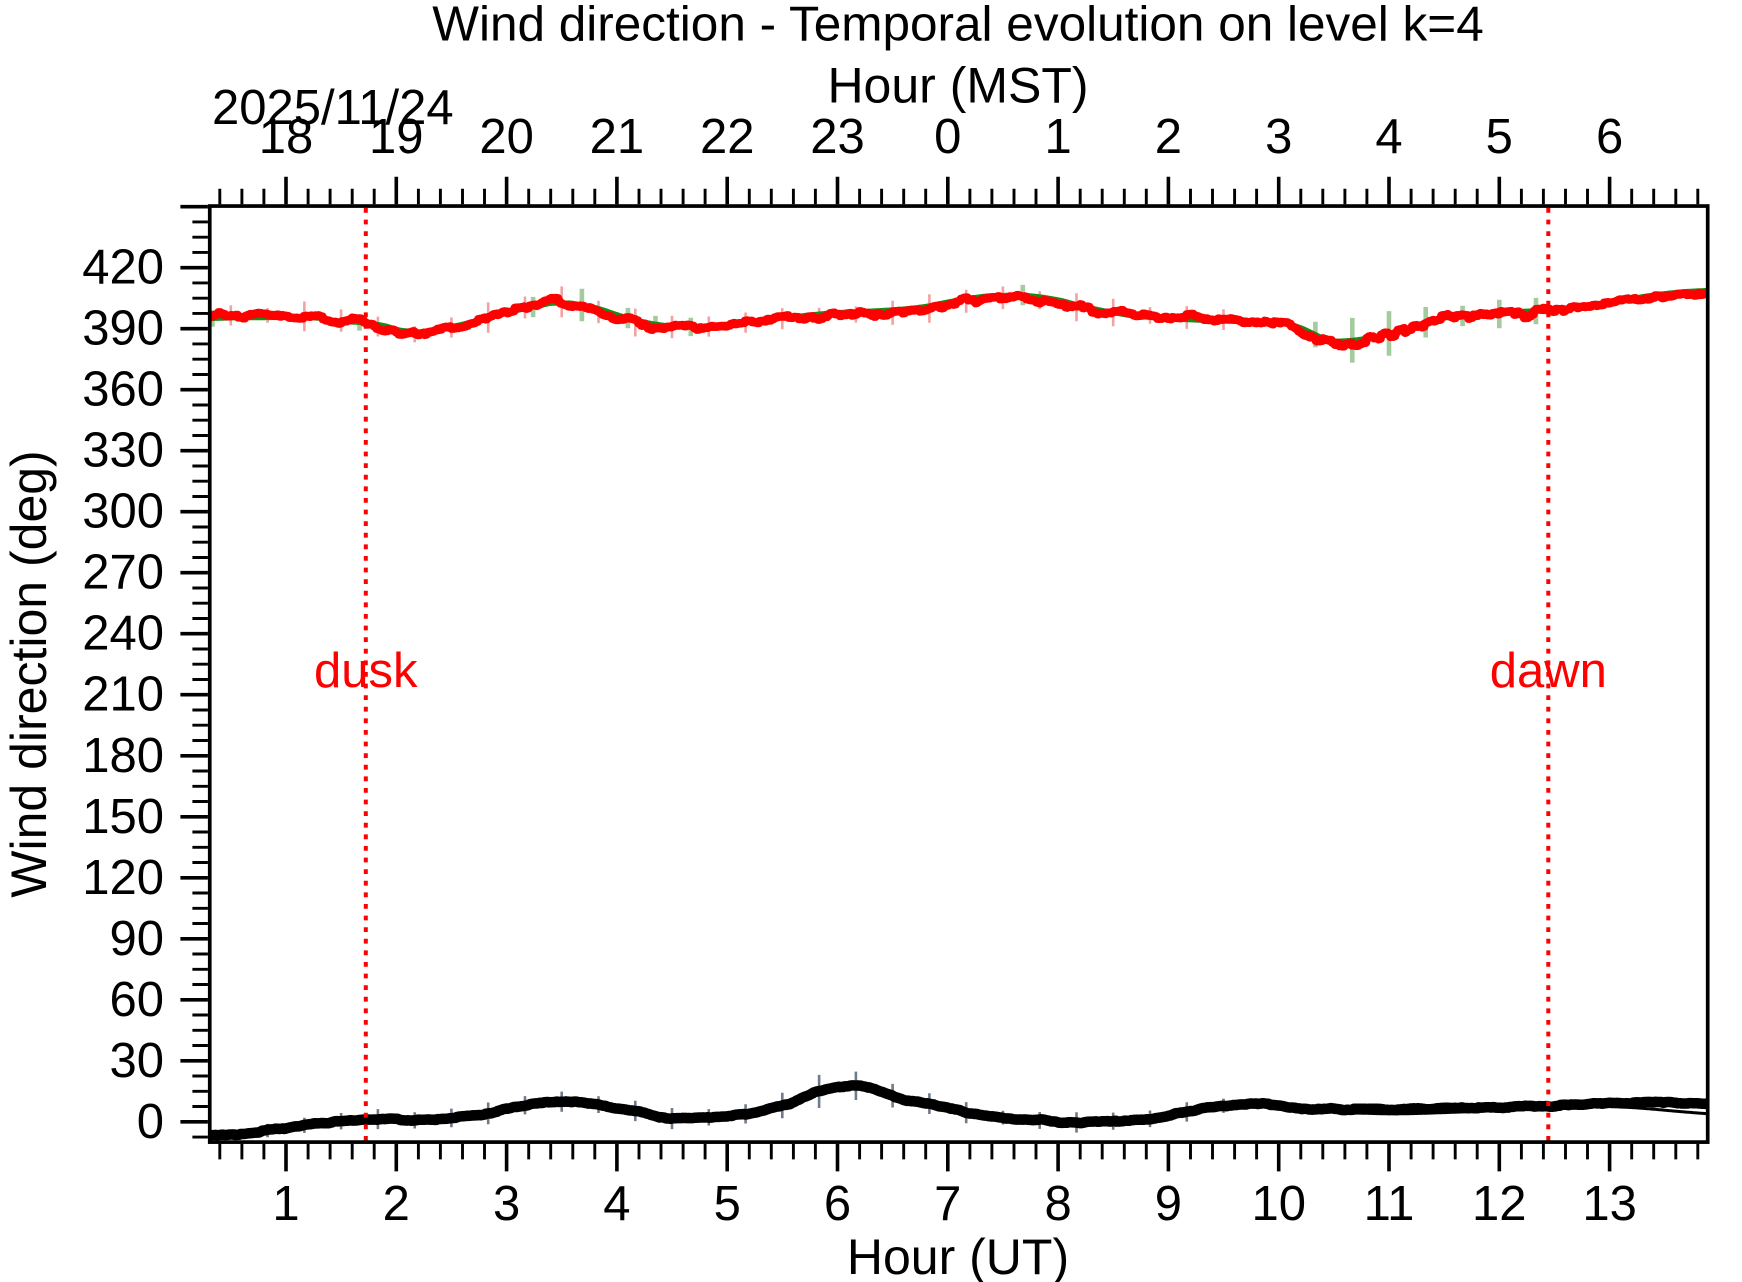 Image resolution: width=1742 pixels, height=1282 pixels. Describe the element at coordinates (123, 451) in the screenshot. I see `svg-text: 330` at that location.